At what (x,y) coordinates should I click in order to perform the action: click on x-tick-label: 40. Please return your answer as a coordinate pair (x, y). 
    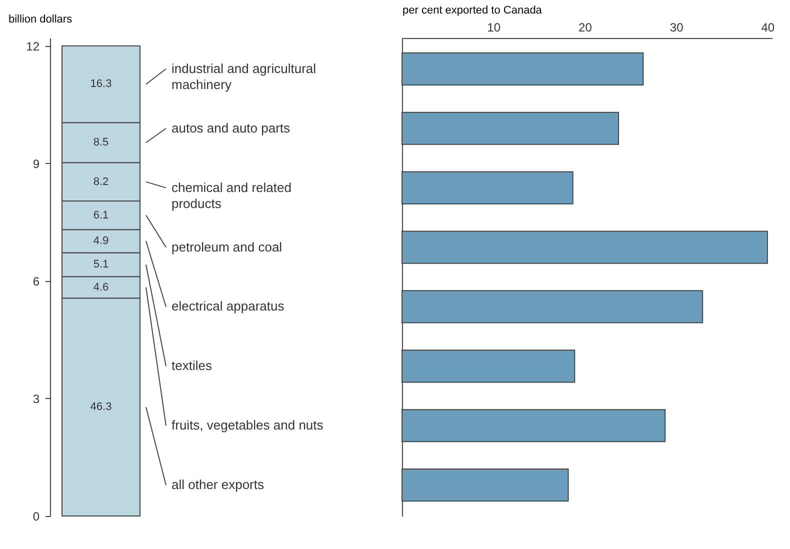
    Looking at the image, I should click on (768, 27).